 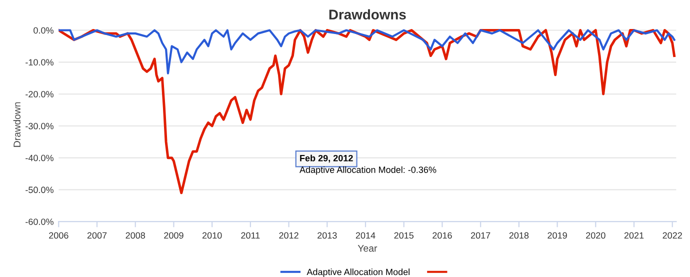 What do you see at coordinates (358, 272) in the screenshot?
I see `legend-label: Adaptive Allocation Model` at bounding box center [358, 272].